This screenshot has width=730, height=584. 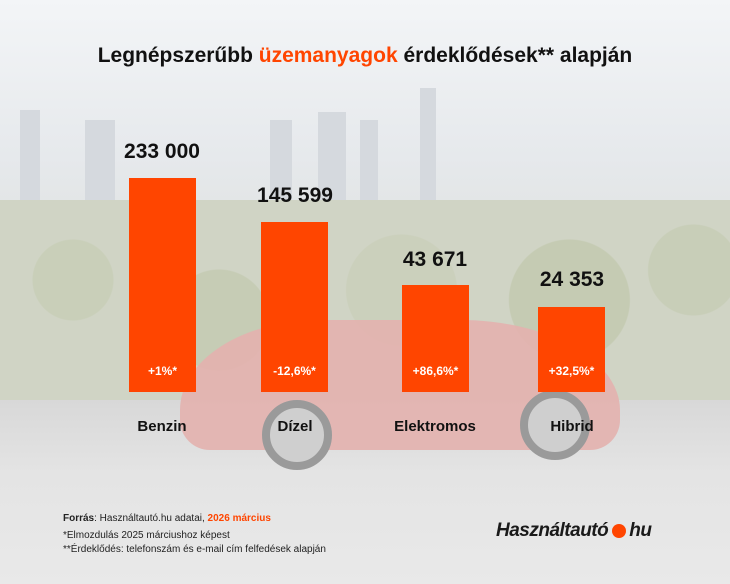 What do you see at coordinates (295, 426) in the screenshot?
I see `category-dizel: Dízel` at bounding box center [295, 426].